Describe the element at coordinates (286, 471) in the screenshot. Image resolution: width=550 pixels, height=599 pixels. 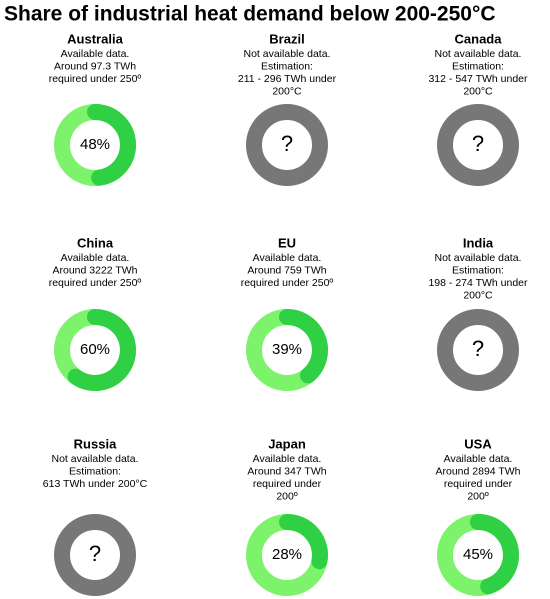
I see `description-line: Around 347 TWh` at that location.